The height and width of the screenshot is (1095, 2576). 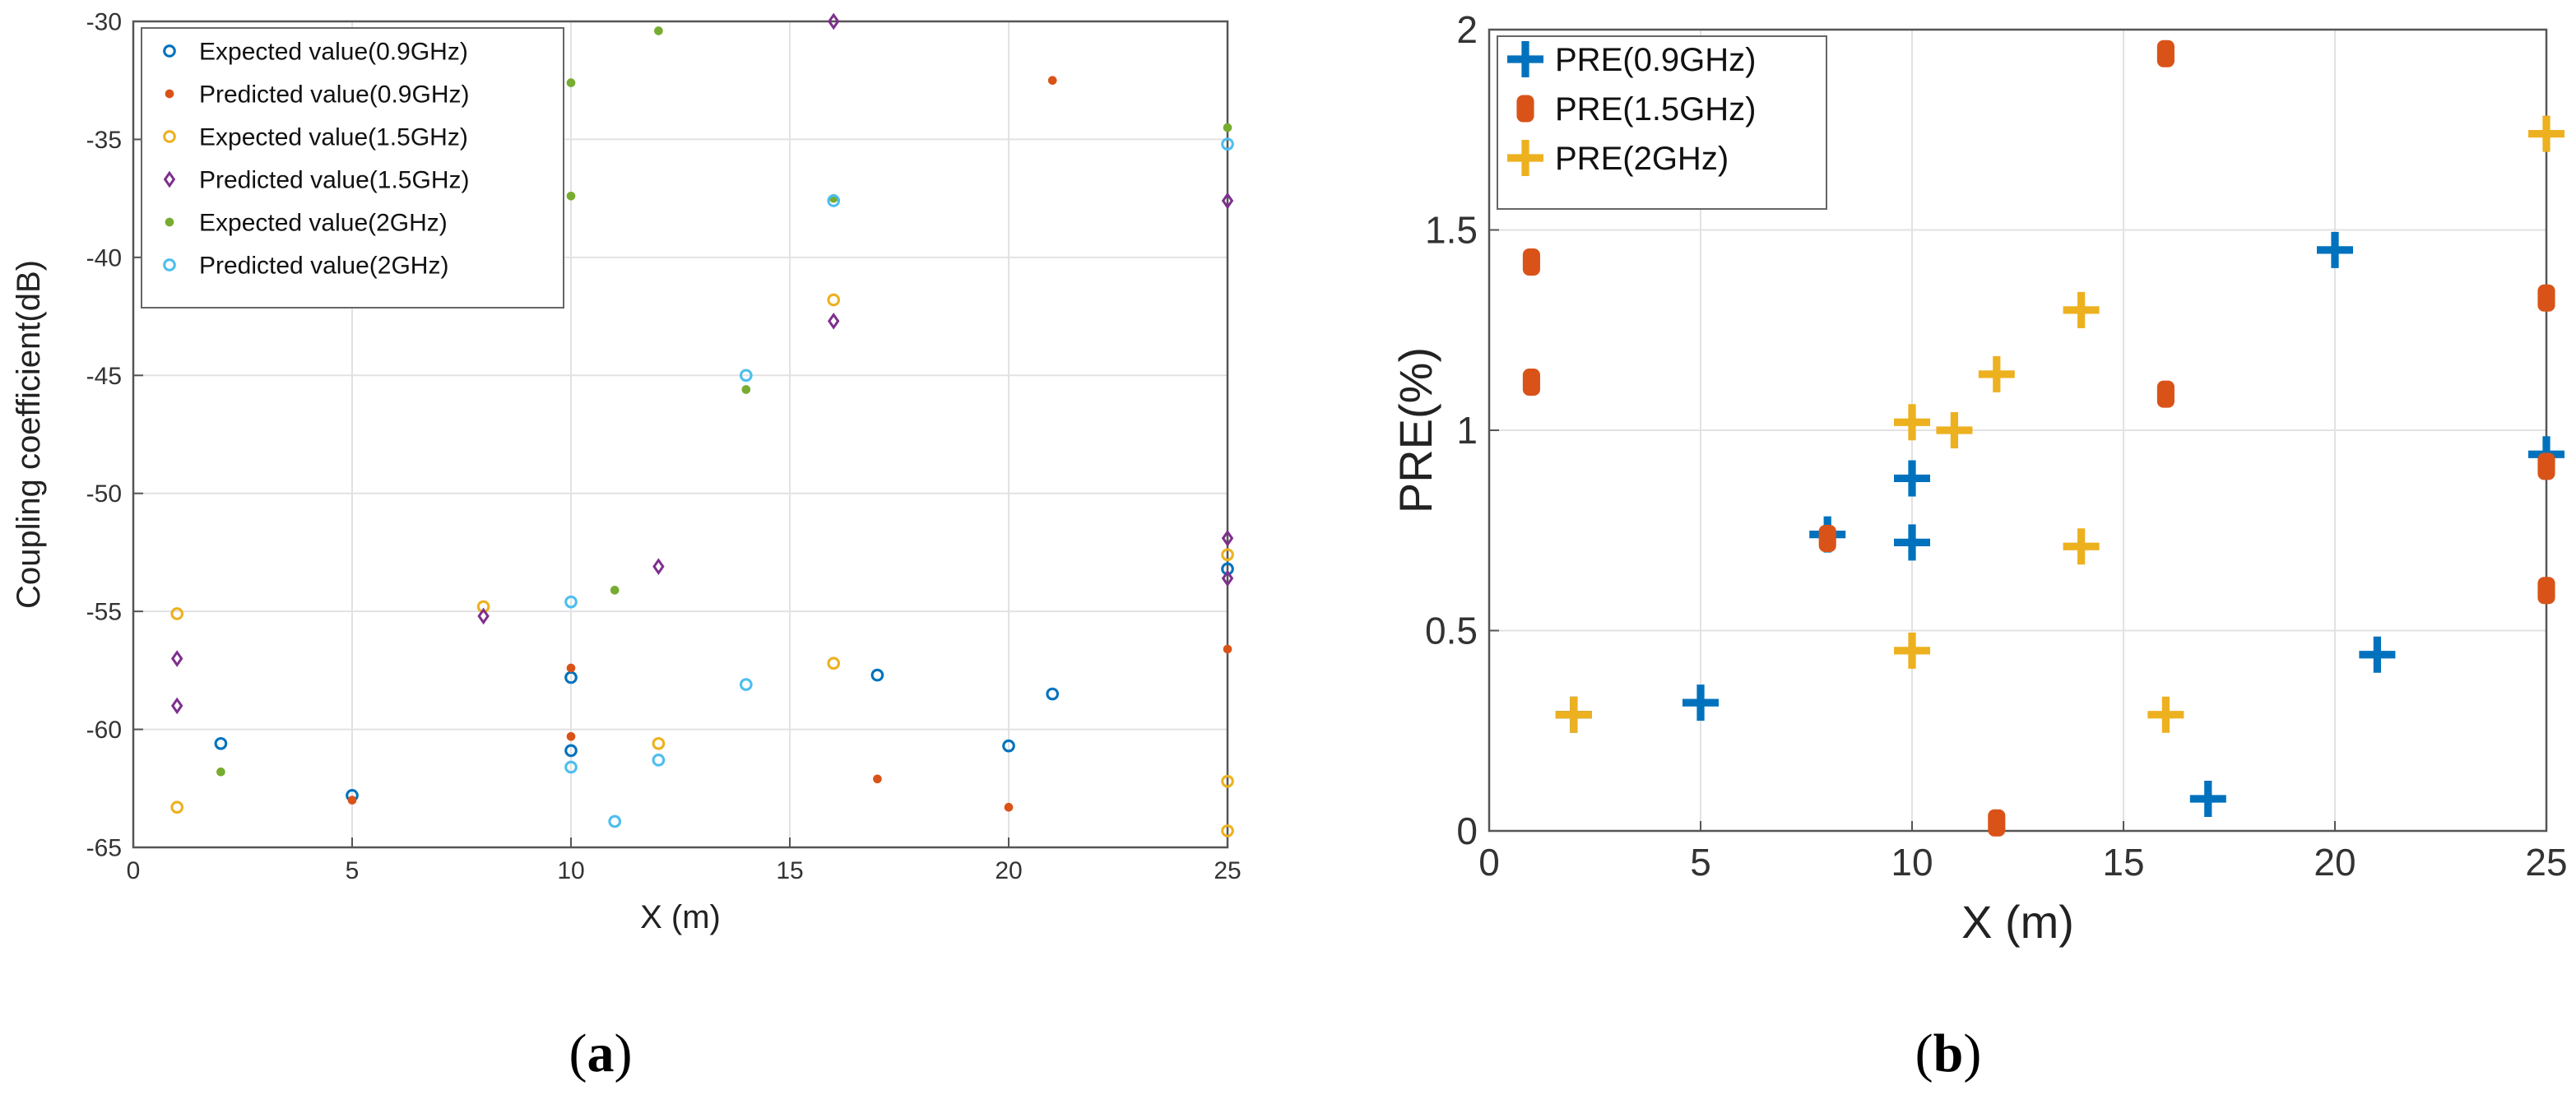 I want to click on legend-label: Predicted value(2GHz), so click(x=323, y=266).